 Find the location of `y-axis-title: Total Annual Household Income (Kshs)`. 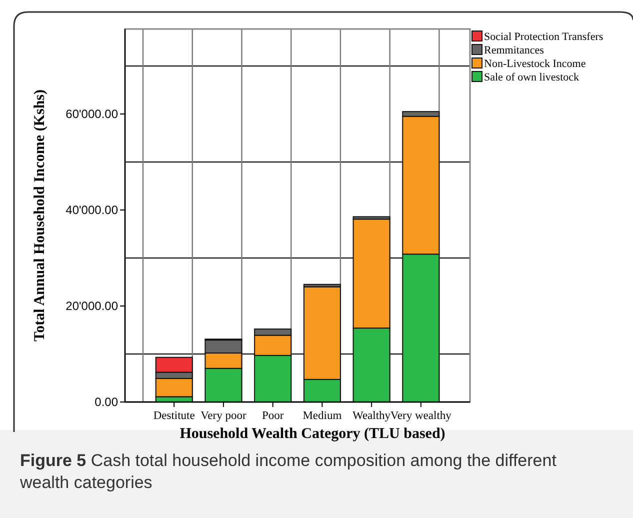

y-axis-title: Total Annual Household Income (Kshs) is located at coordinates (40, 215).